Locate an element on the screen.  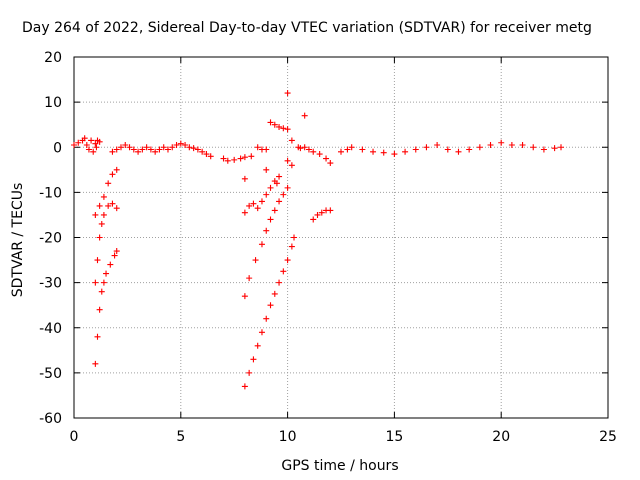
x-tick-label: 10 is located at coordinates (288, 437).